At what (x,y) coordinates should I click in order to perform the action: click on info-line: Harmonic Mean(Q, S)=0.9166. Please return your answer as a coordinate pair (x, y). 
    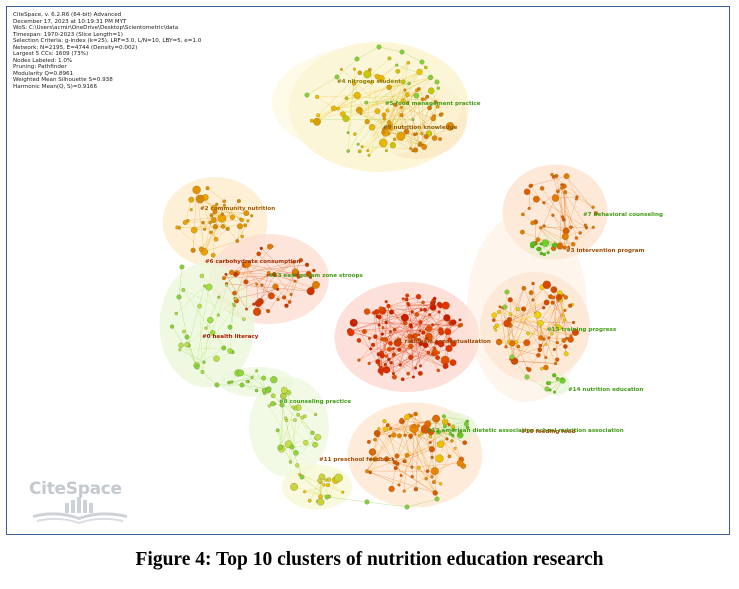
    Looking at the image, I should click on (55, 87).